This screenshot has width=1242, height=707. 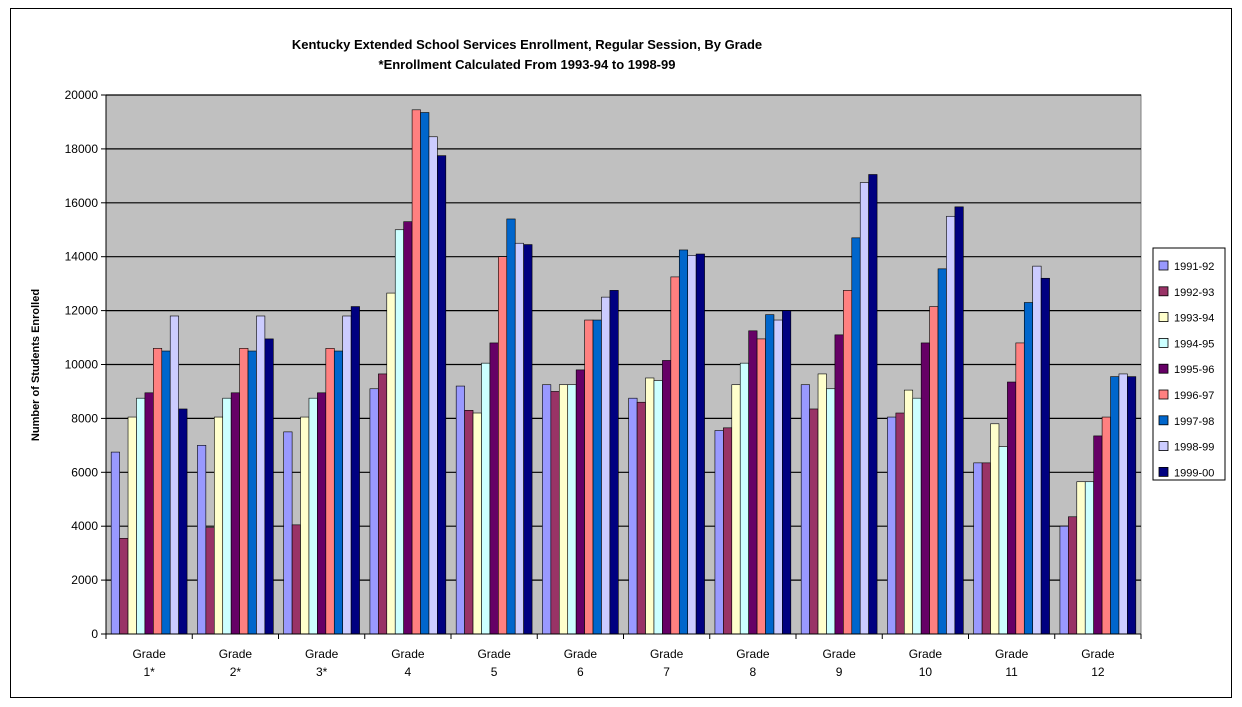 What do you see at coordinates (84, 580) in the screenshot?
I see `y-tick-label: 2000` at bounding box center [84, 580].